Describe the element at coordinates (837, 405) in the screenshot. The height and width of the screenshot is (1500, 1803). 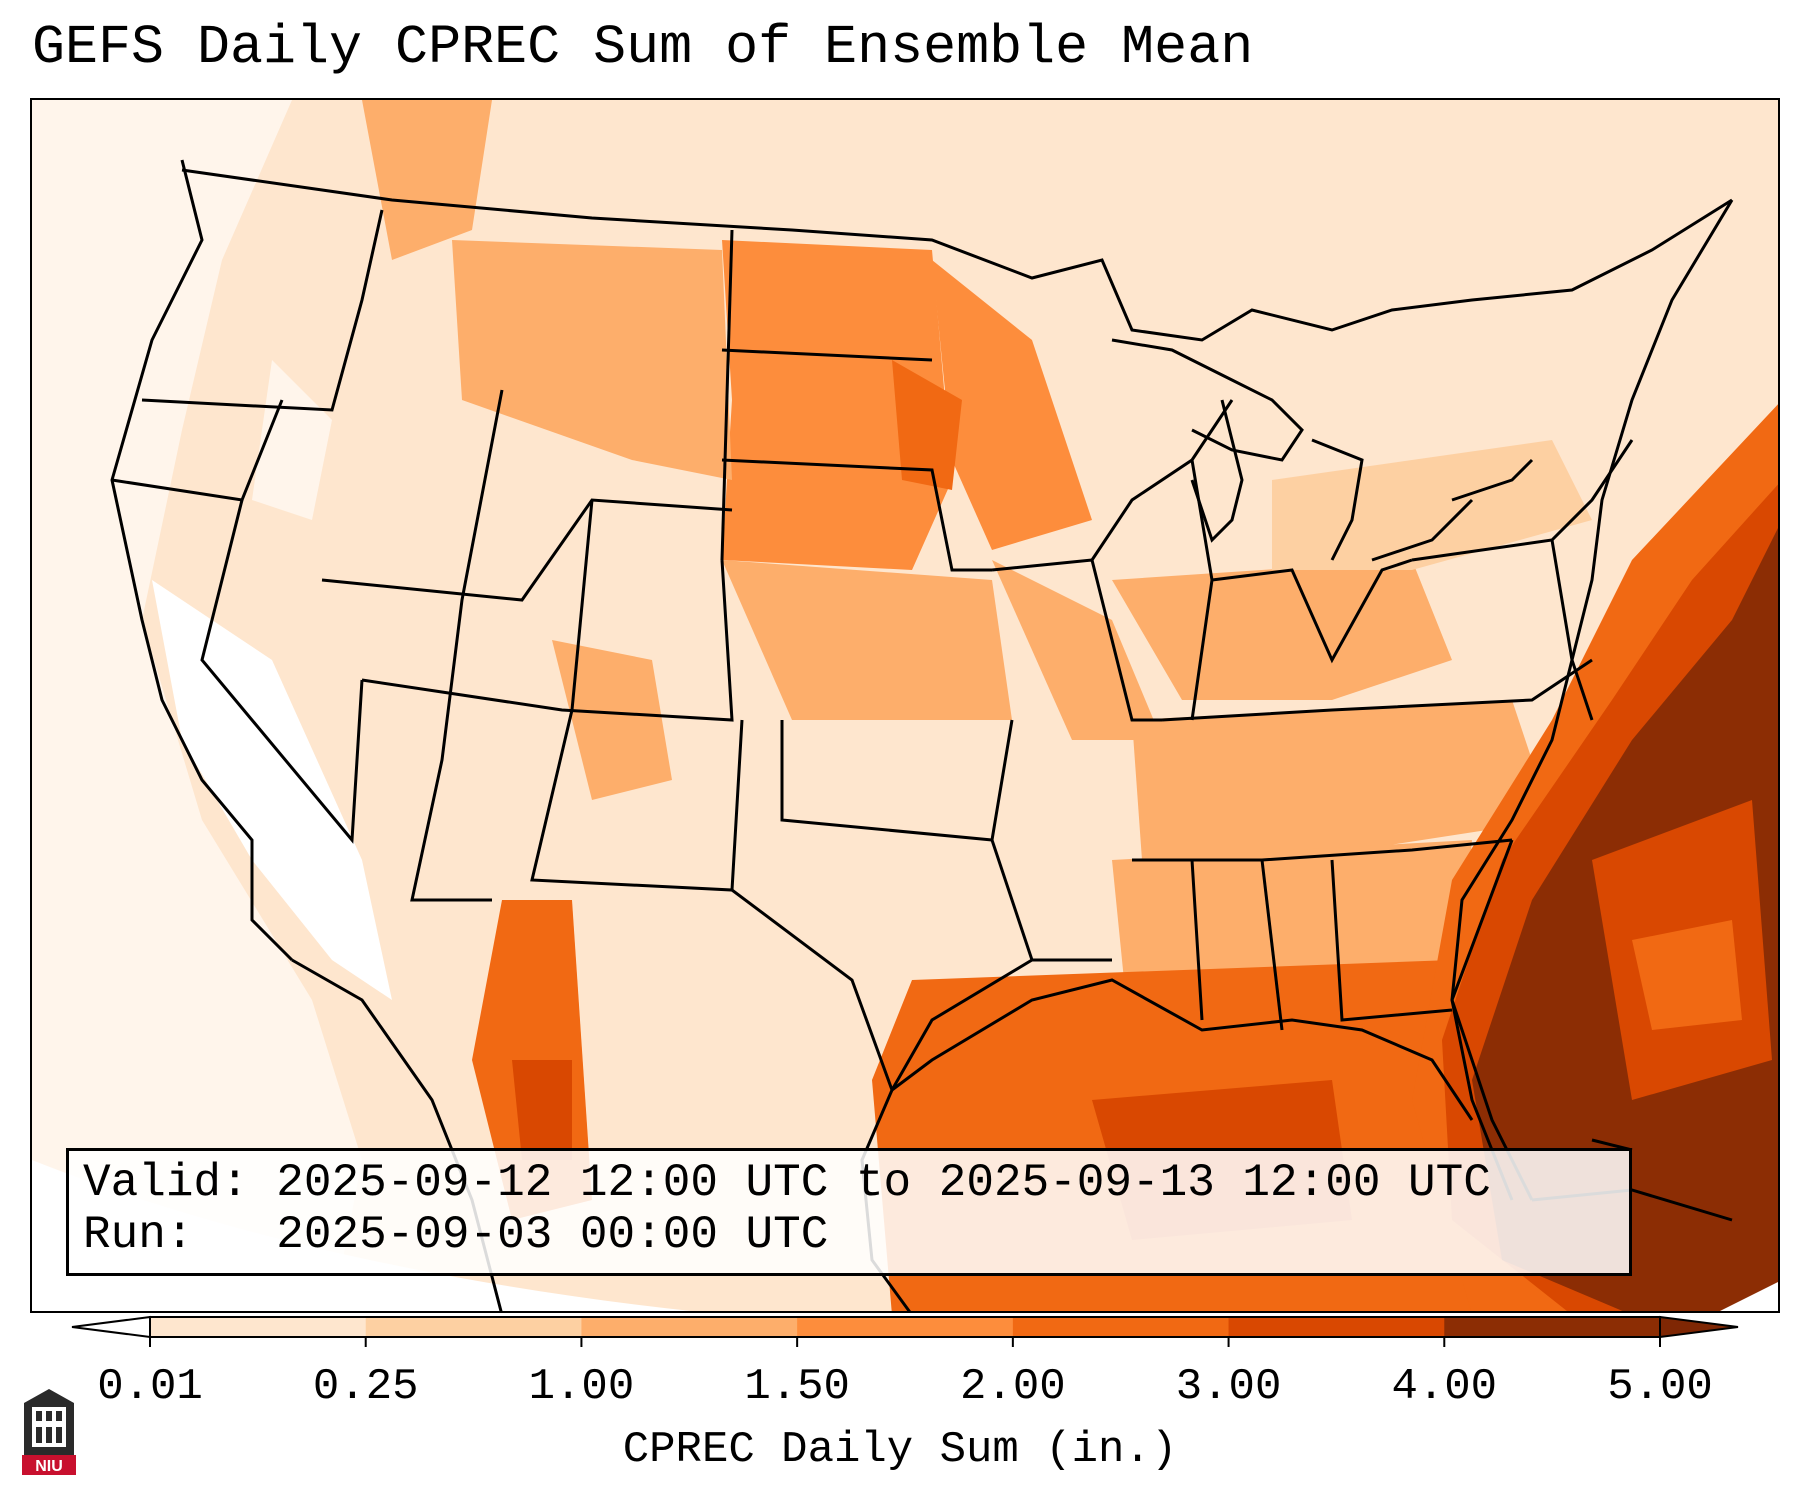
I see `field-dakotas` at that location.